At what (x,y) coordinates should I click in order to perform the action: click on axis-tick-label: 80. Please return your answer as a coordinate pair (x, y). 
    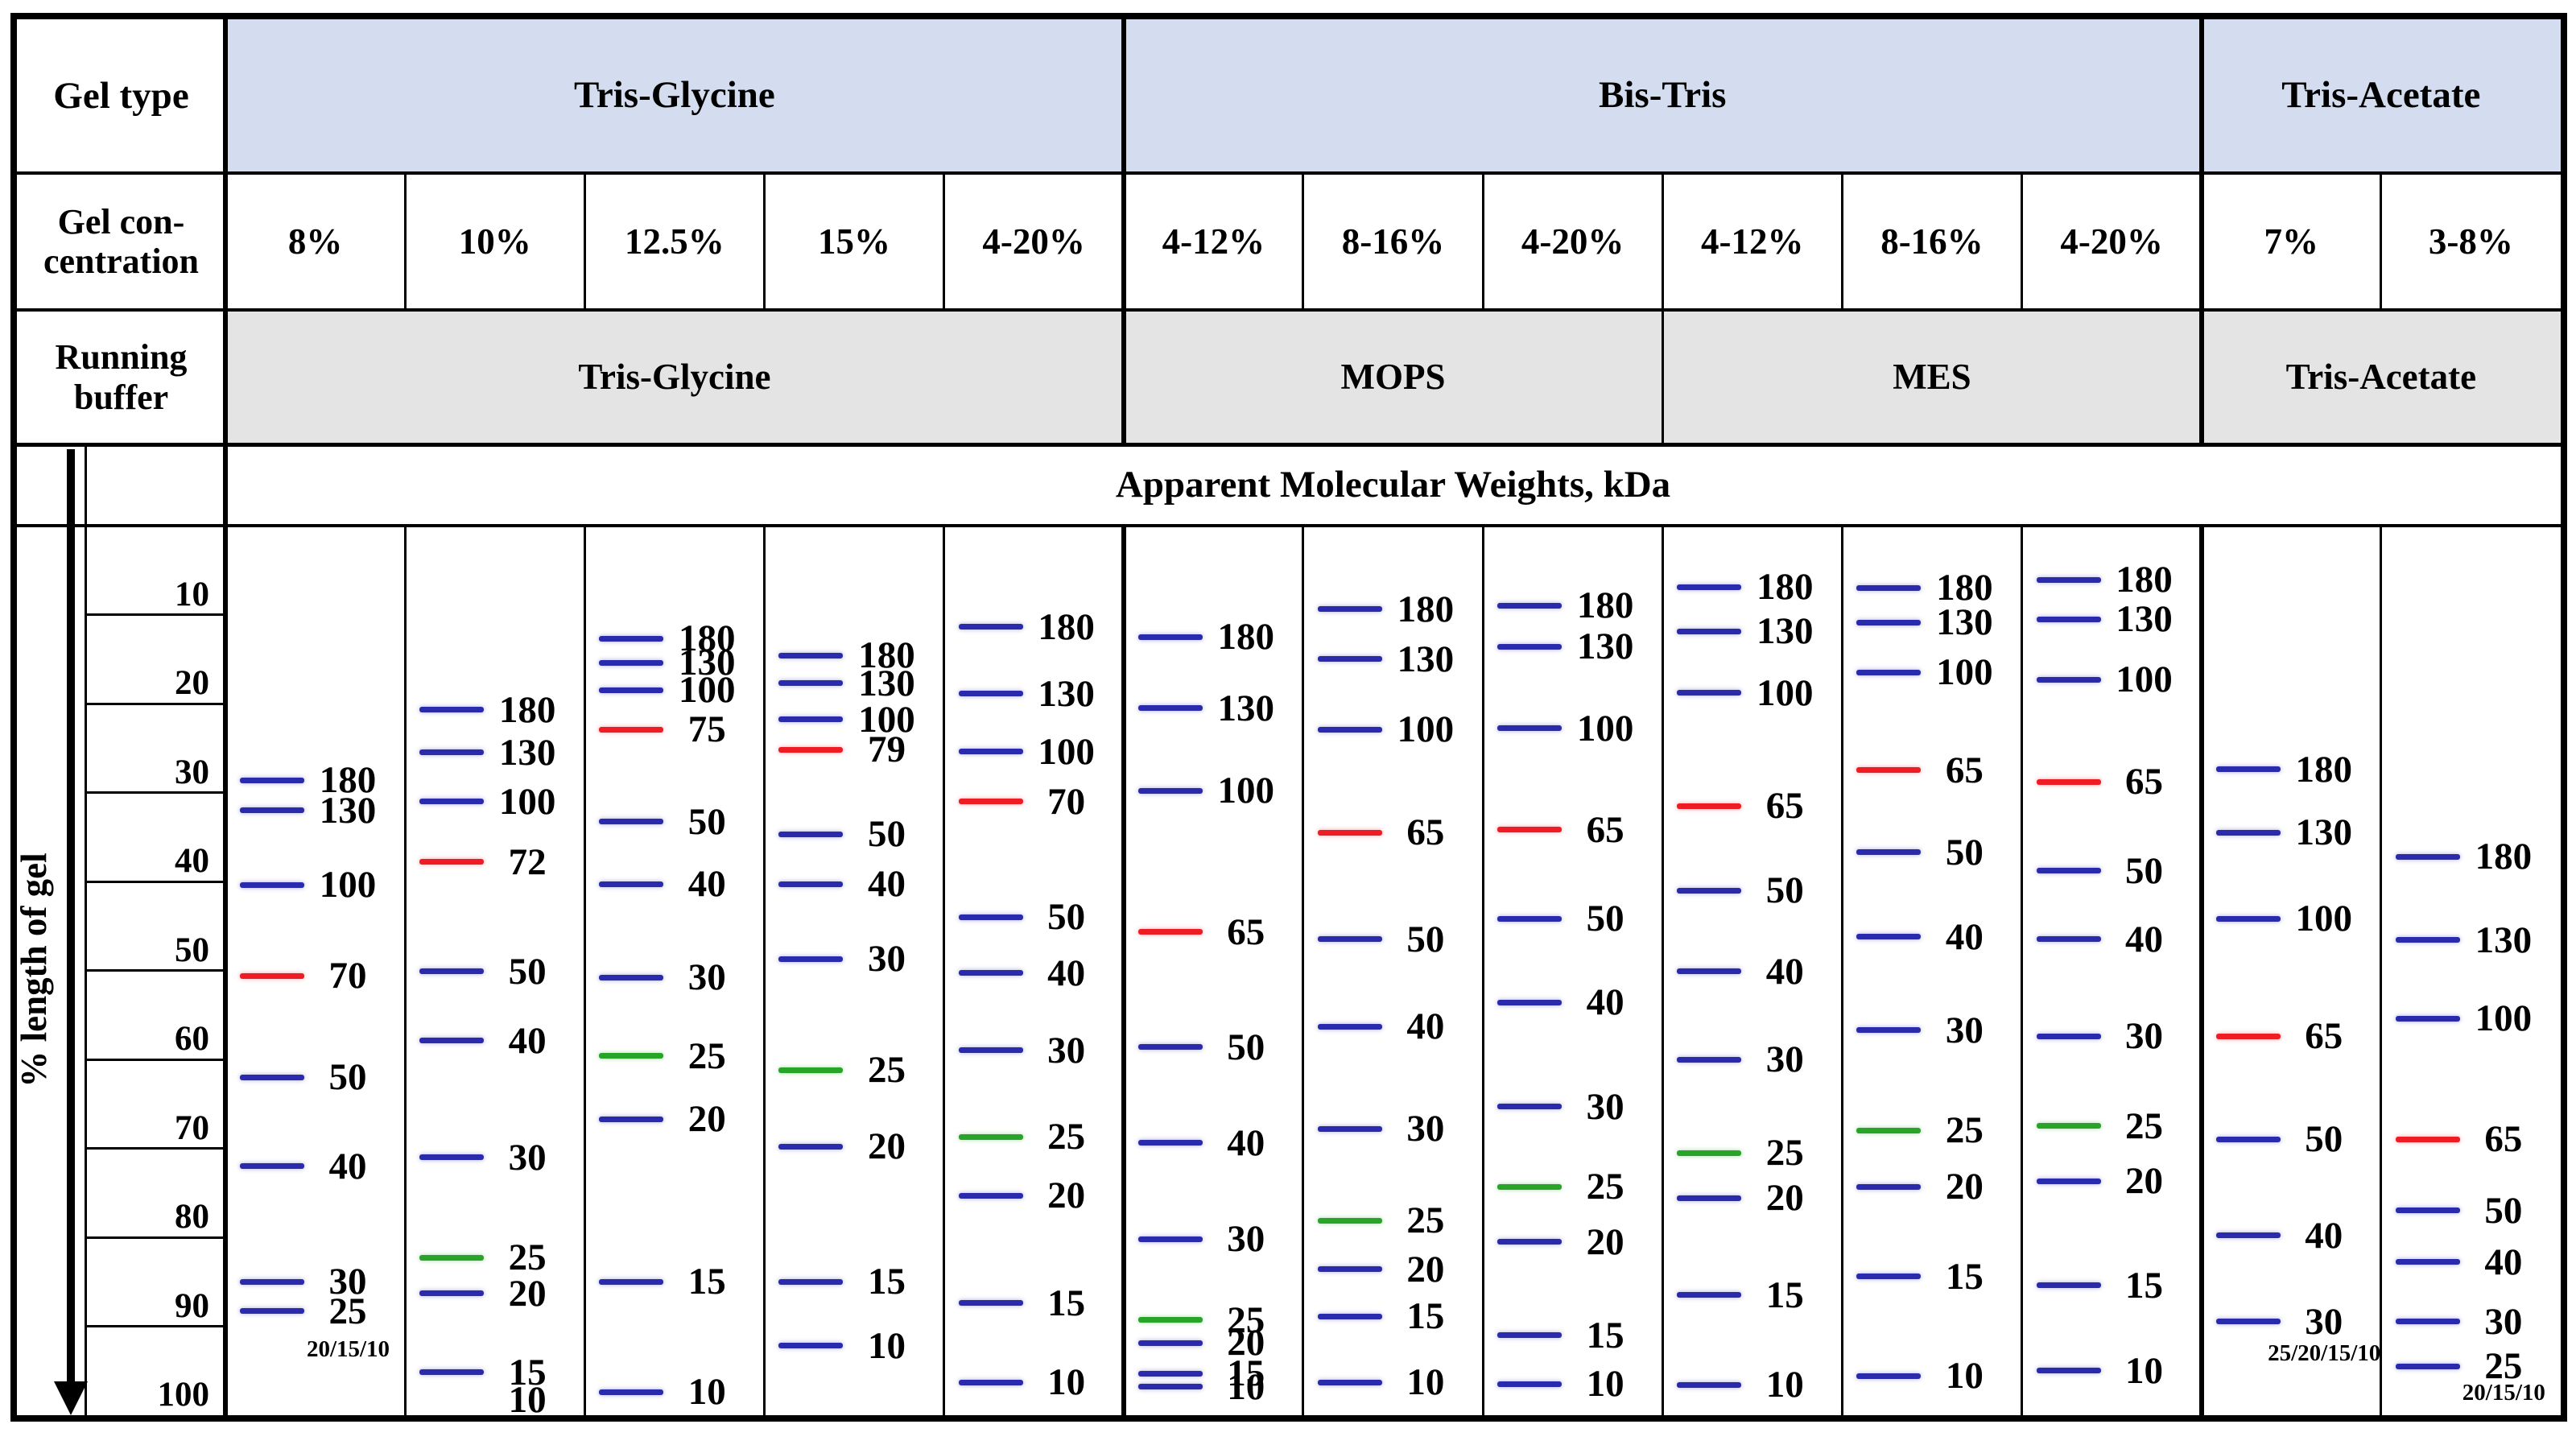
    Looking at the image, I should click on (192, 1217).